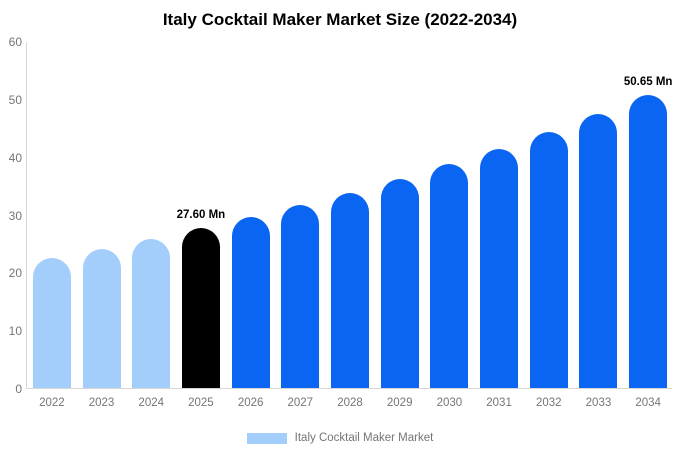  What do you see at coordinates (648, 82) in the screenshot?
I see `value-label-2034: 50.65 Mn` at bounding box center [648, 82].